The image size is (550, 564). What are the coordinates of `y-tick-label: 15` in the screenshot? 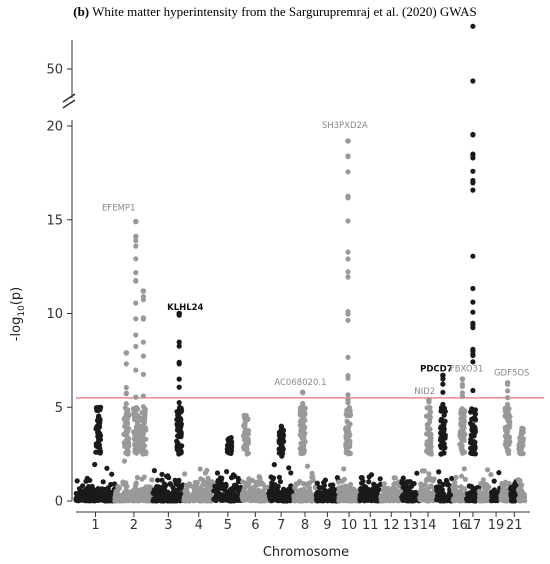 It's located at (54, 220).